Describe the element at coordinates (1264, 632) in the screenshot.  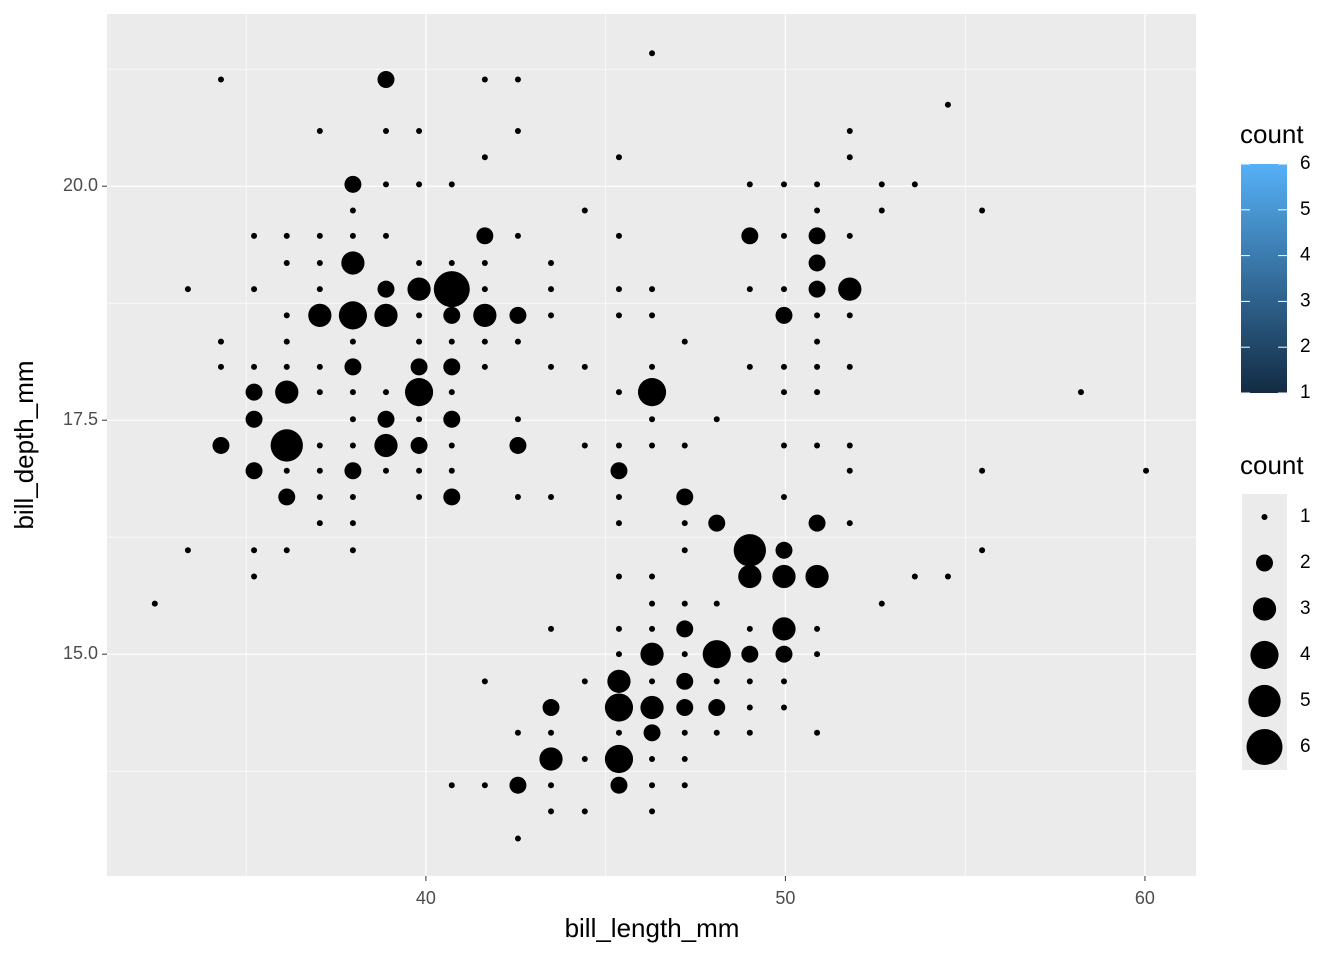
I see `size-legend-keys` at that location.